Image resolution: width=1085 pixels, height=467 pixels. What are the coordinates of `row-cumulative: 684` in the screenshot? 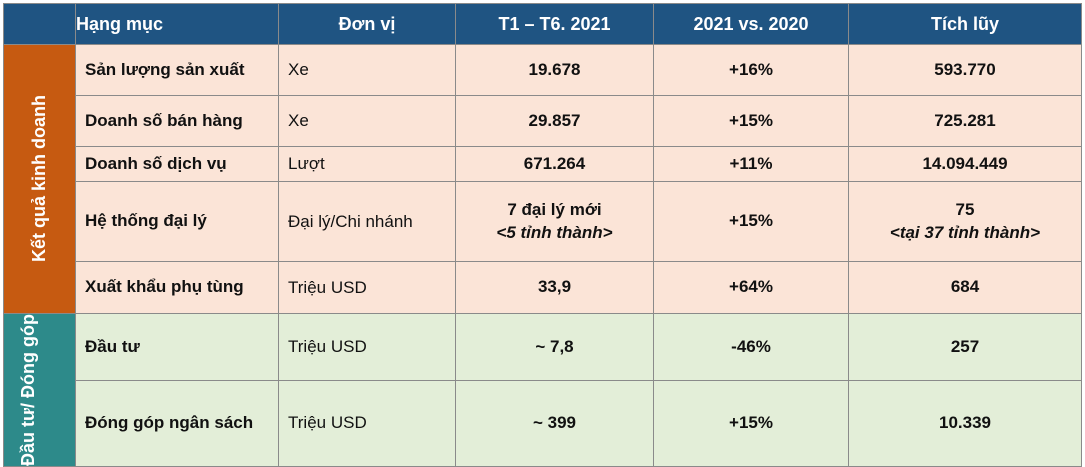 It's located at (965, 287).